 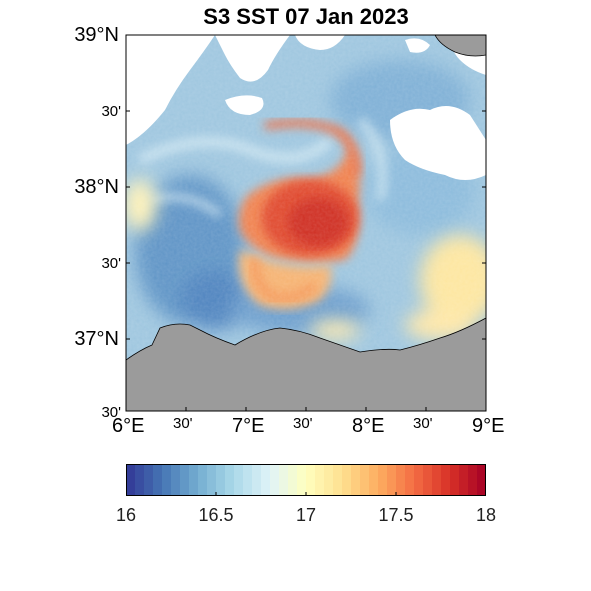 I want to click on colorbar-tick-label: 17, so click(x=306, y=515).